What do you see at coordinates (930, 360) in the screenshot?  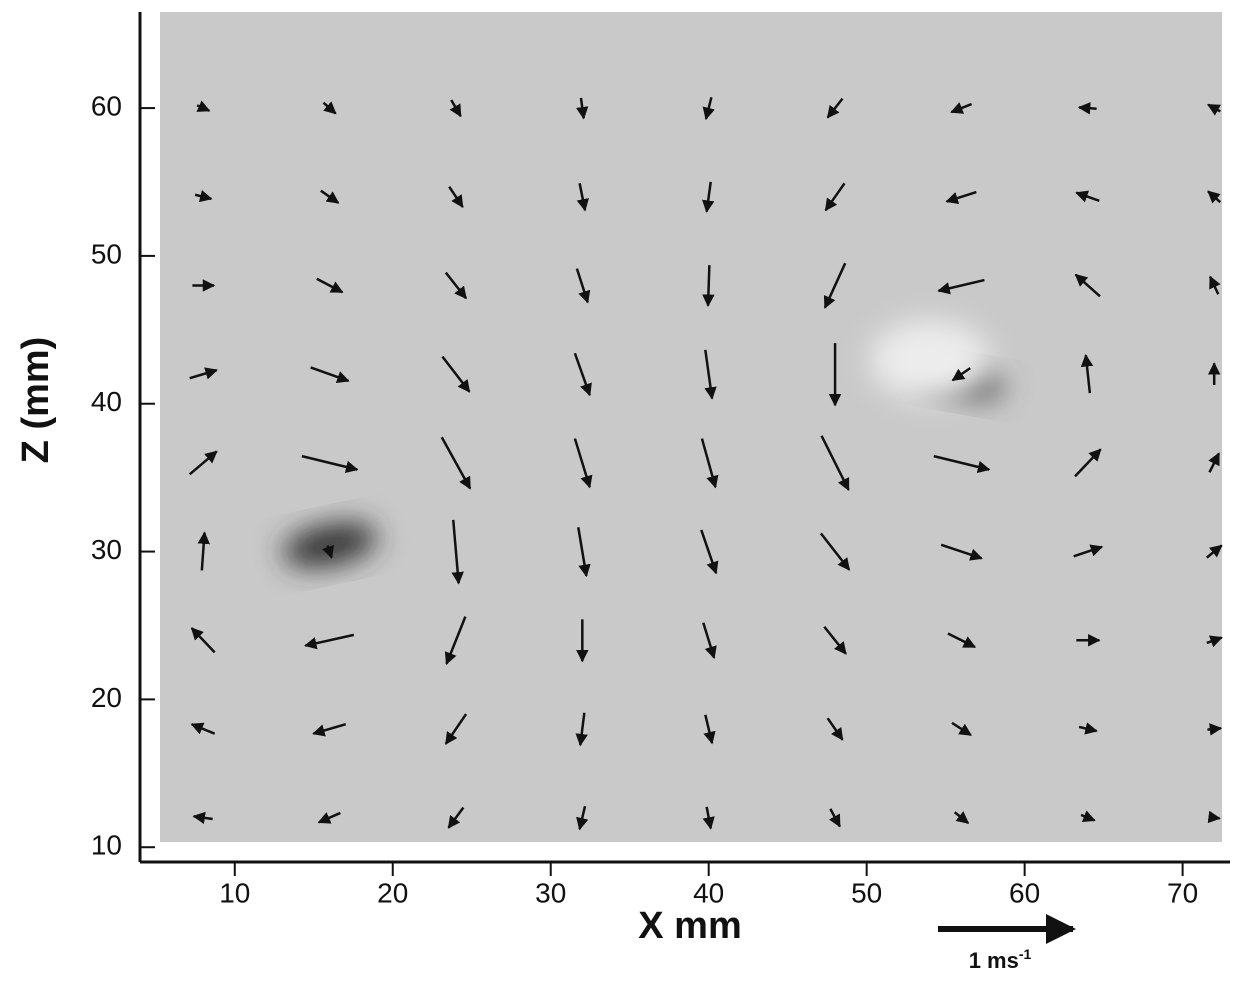 I see `light-patch` at bounding box center [930, 360].